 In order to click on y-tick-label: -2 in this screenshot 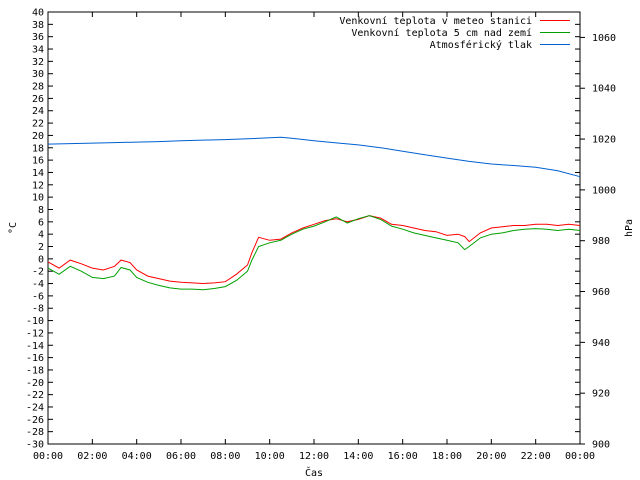, I will do `click(38, 272)`.